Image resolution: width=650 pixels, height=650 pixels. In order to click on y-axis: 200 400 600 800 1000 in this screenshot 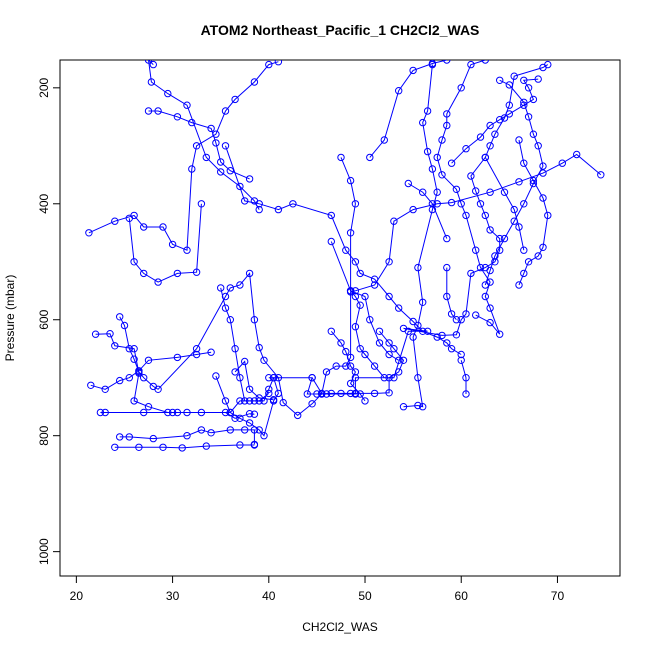, I will do `click(48, 321)`.